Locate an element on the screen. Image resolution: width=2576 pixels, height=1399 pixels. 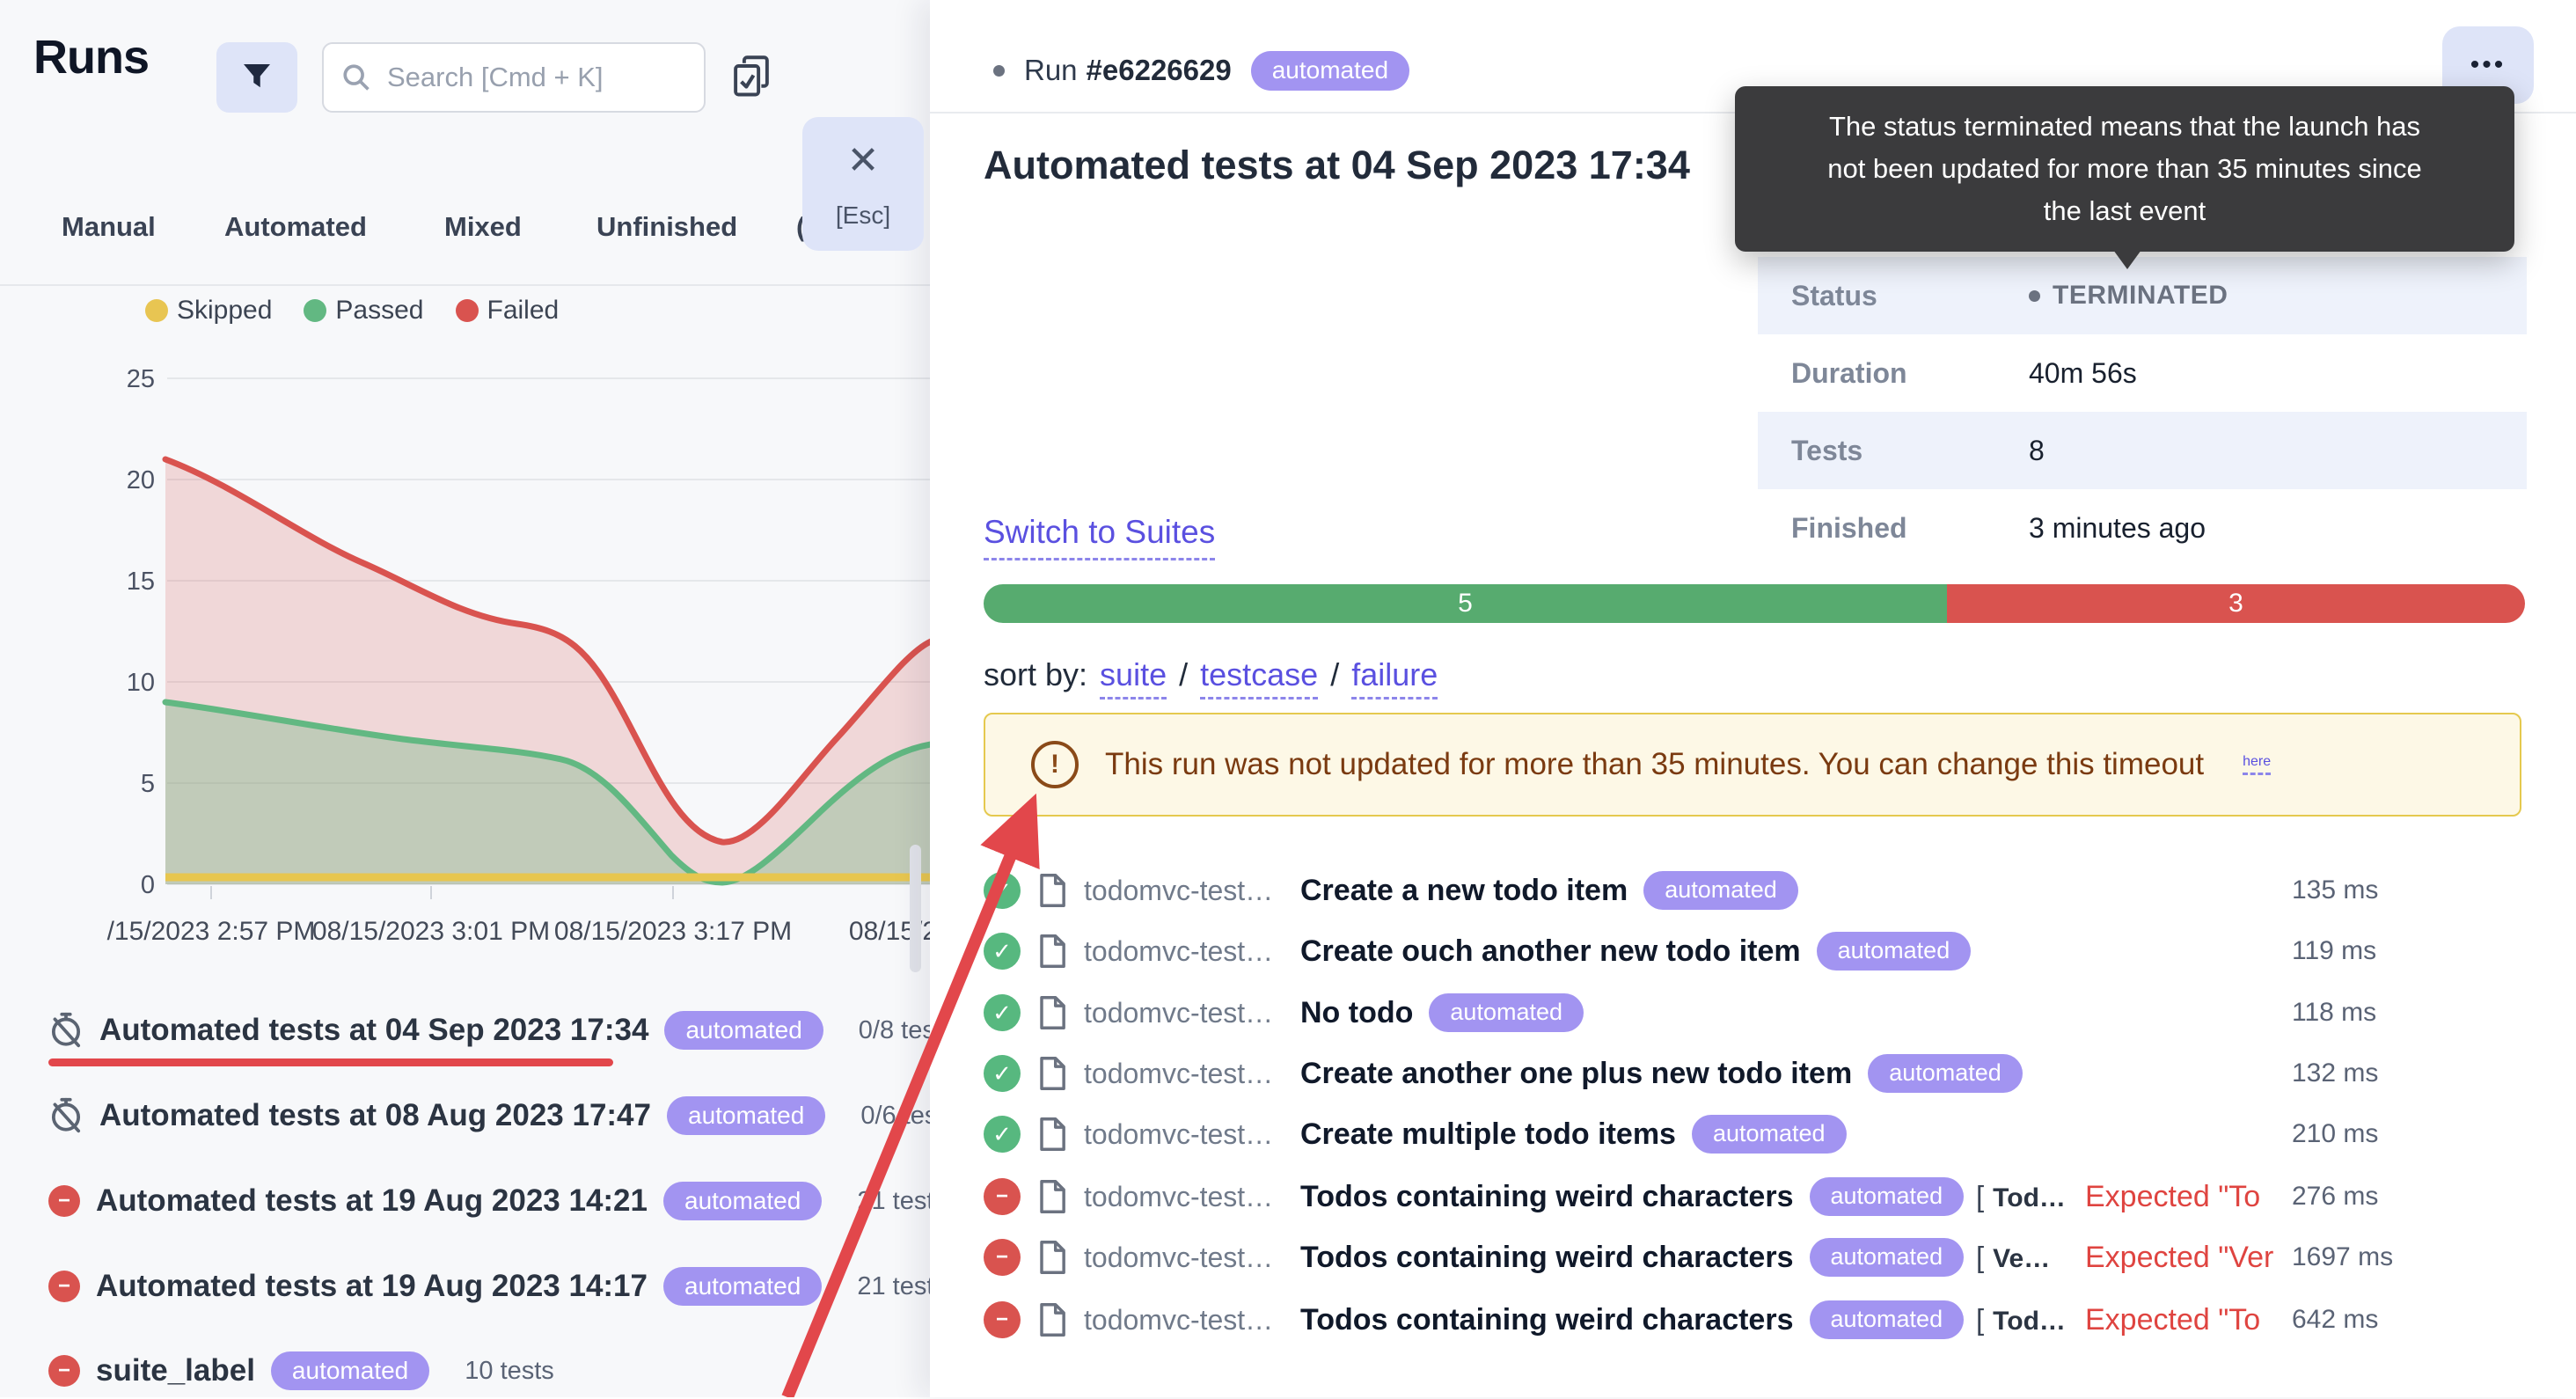
row-label: Finished is located at coordinates (1849, 527).